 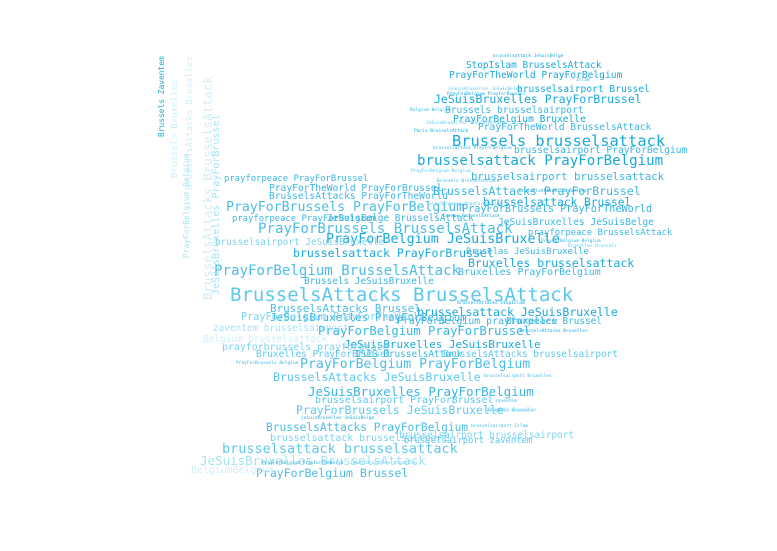 What do you see at coordinates (592, 246) in the screenshot?
I see `cloud-word-small: Bruxelles Brussels` at bounding box center [592, 246].